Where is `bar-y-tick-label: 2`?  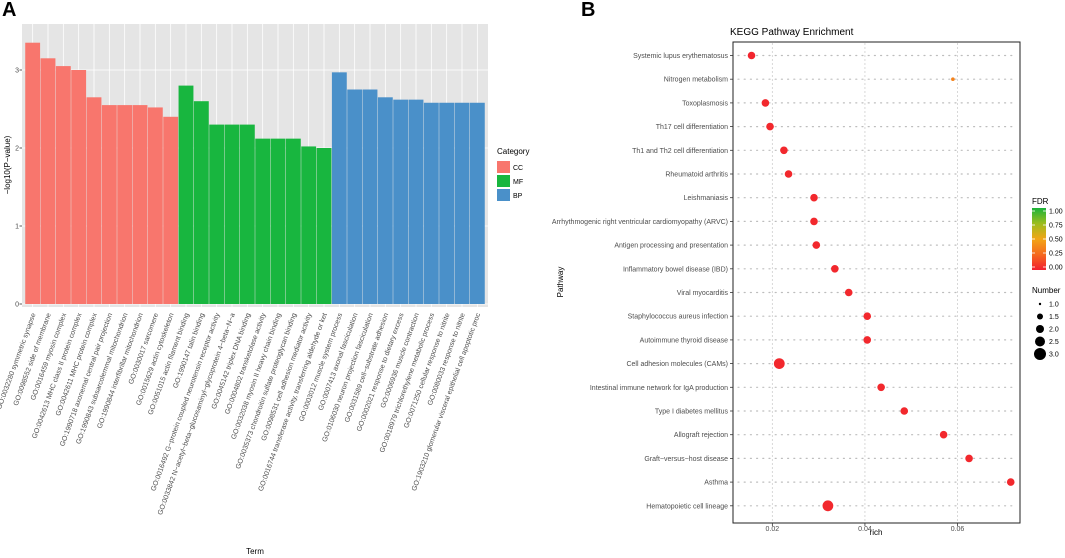 bar-y-tick-label: 2 is located at coordinates (17, 149).